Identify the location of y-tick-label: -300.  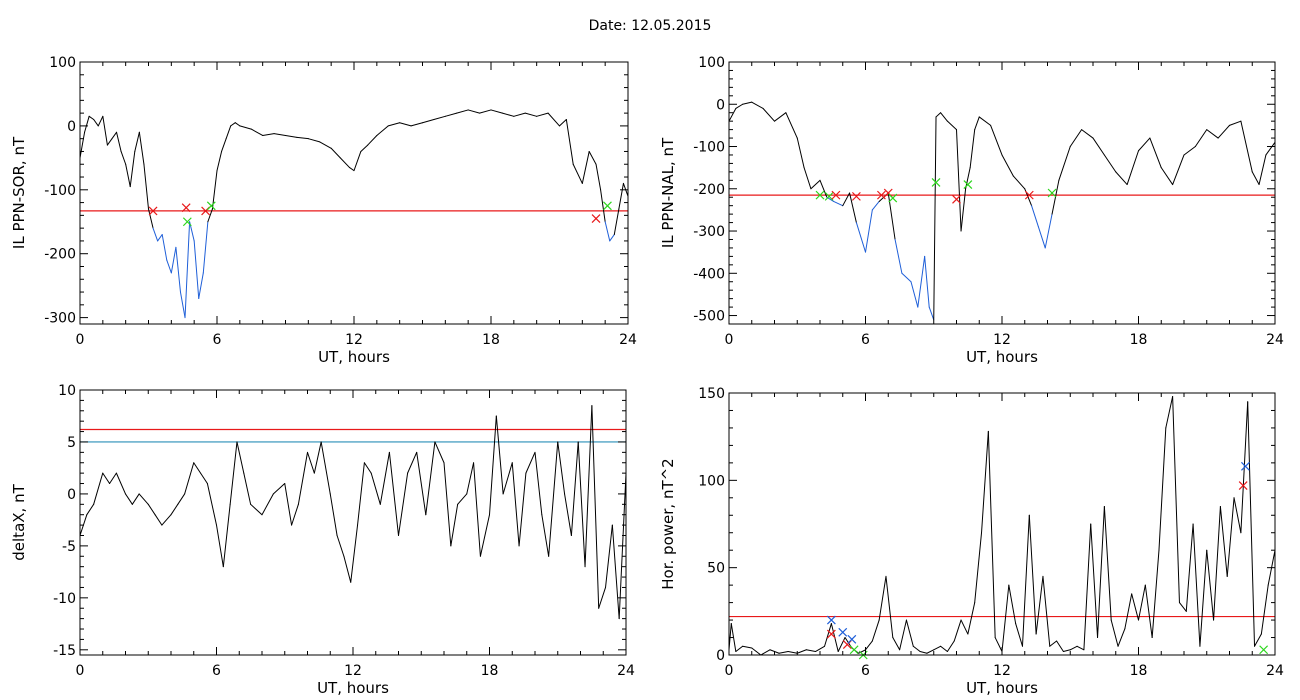
(60, 319).